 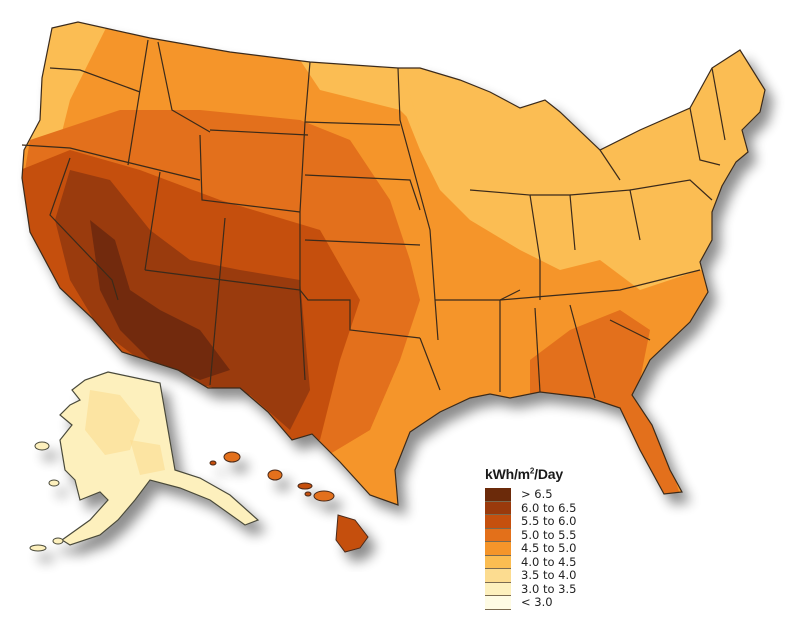 I want to click on legend-item: 6.0 to 6.5, so click(x=545, y=507).